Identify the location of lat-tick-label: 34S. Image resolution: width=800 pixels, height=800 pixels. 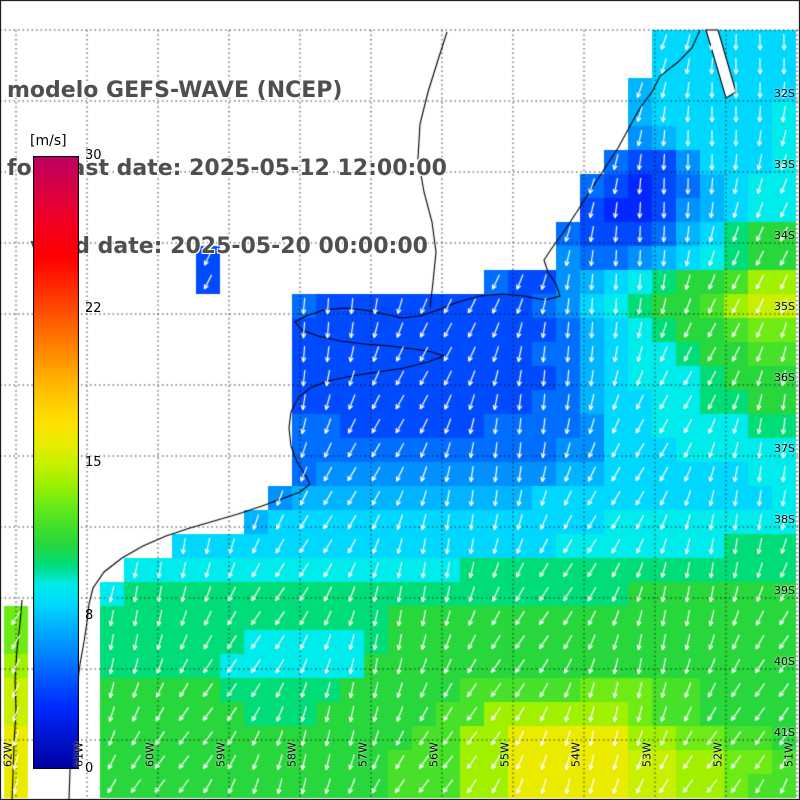
(784, 235).